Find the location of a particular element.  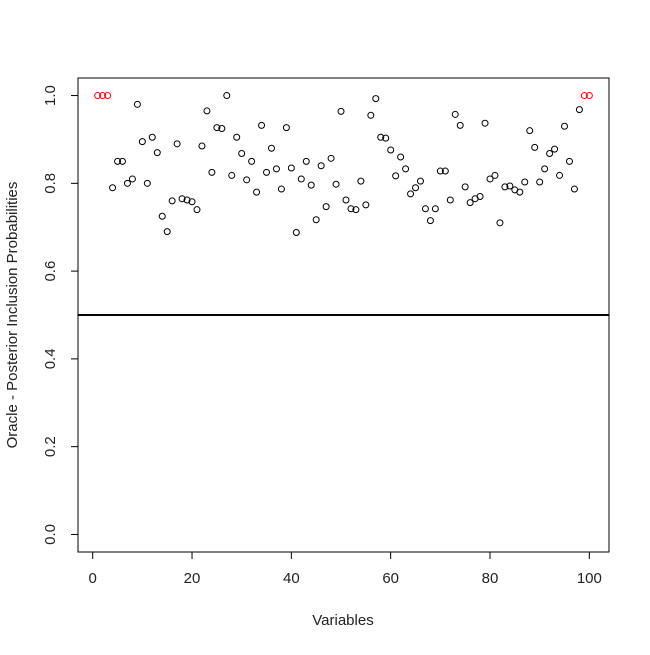

x-tick-label: 80 is located at coordinates (490, 578).